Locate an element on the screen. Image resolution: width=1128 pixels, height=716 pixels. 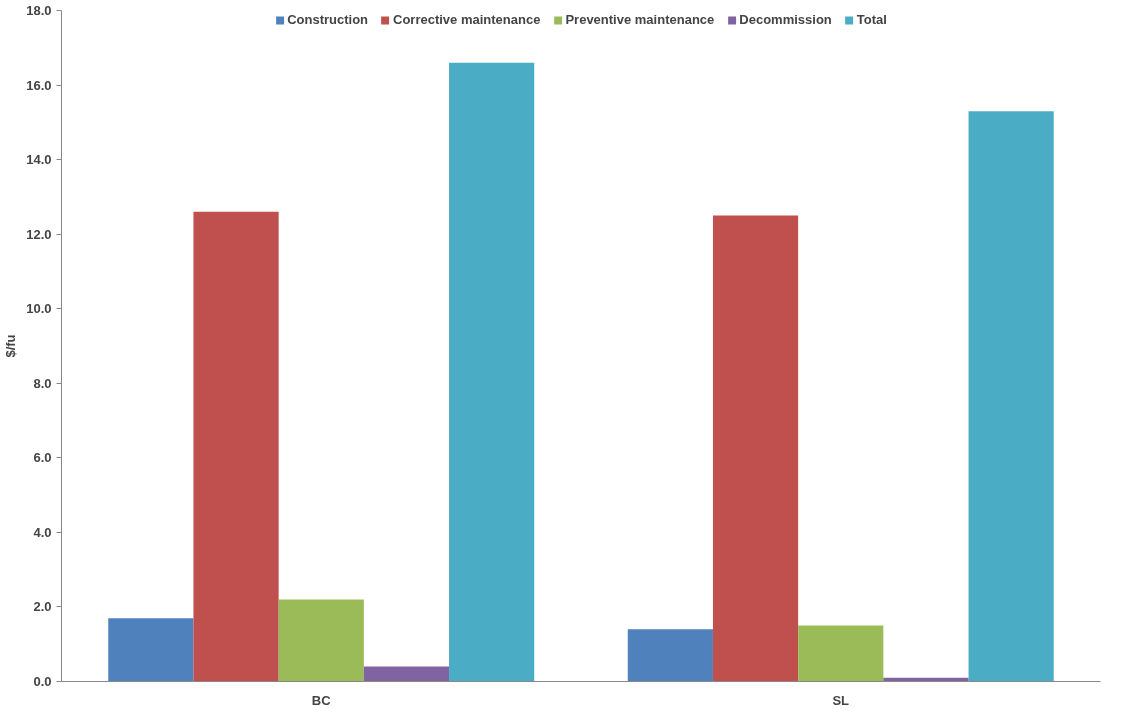
y-tick-label: 12.0 is located at coordinates (39, 234).